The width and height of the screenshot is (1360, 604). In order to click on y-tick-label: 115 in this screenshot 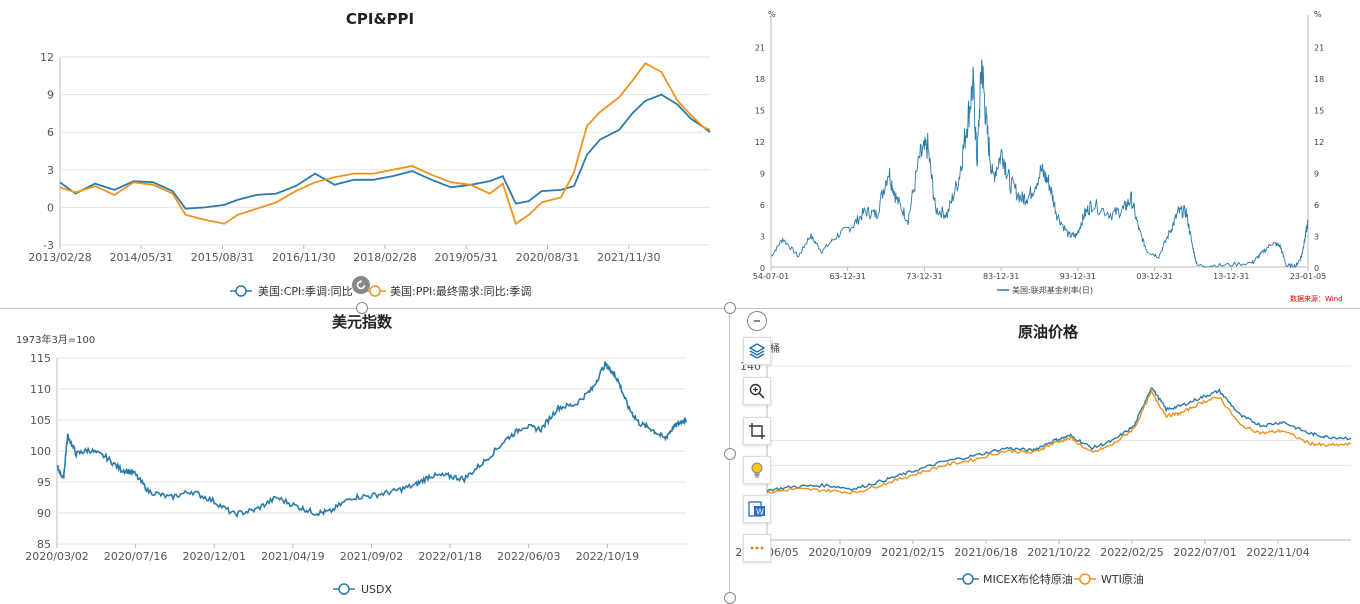, I will do `click(40, 358)`.